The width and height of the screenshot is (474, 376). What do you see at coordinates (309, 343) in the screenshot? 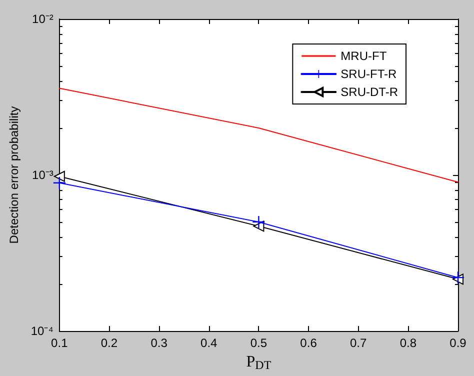
I see `x-tick-label: 0.6` at bounding box center [309, 343].